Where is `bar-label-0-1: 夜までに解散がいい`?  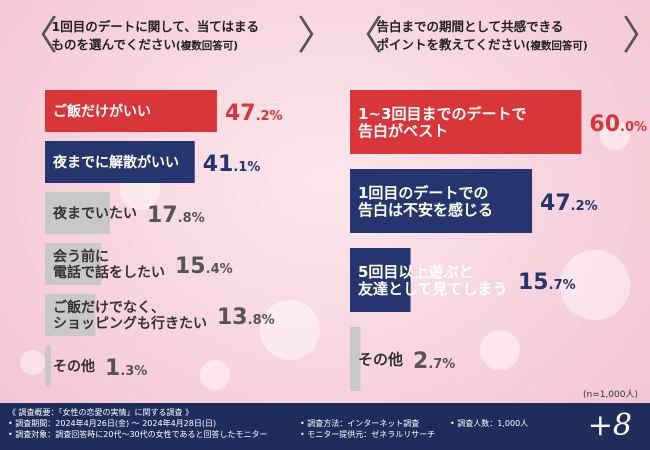
bar-label-0-1: 夜までに解散がいい is located at coordinates (115, 162).